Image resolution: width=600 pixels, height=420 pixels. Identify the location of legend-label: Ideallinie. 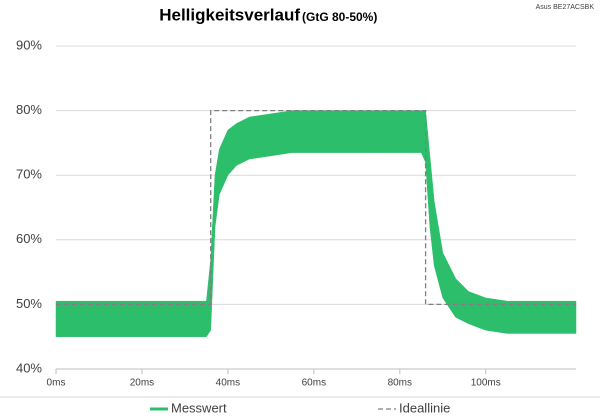
(424, 407).